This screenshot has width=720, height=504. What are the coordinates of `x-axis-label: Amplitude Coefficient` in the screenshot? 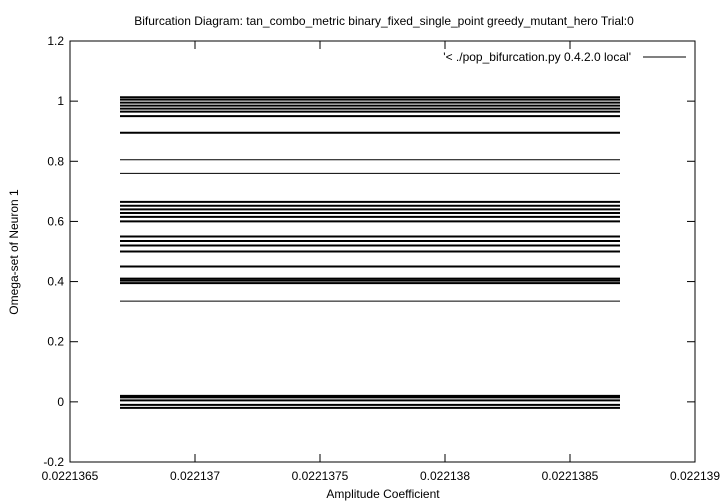 It's located at (383, 494).